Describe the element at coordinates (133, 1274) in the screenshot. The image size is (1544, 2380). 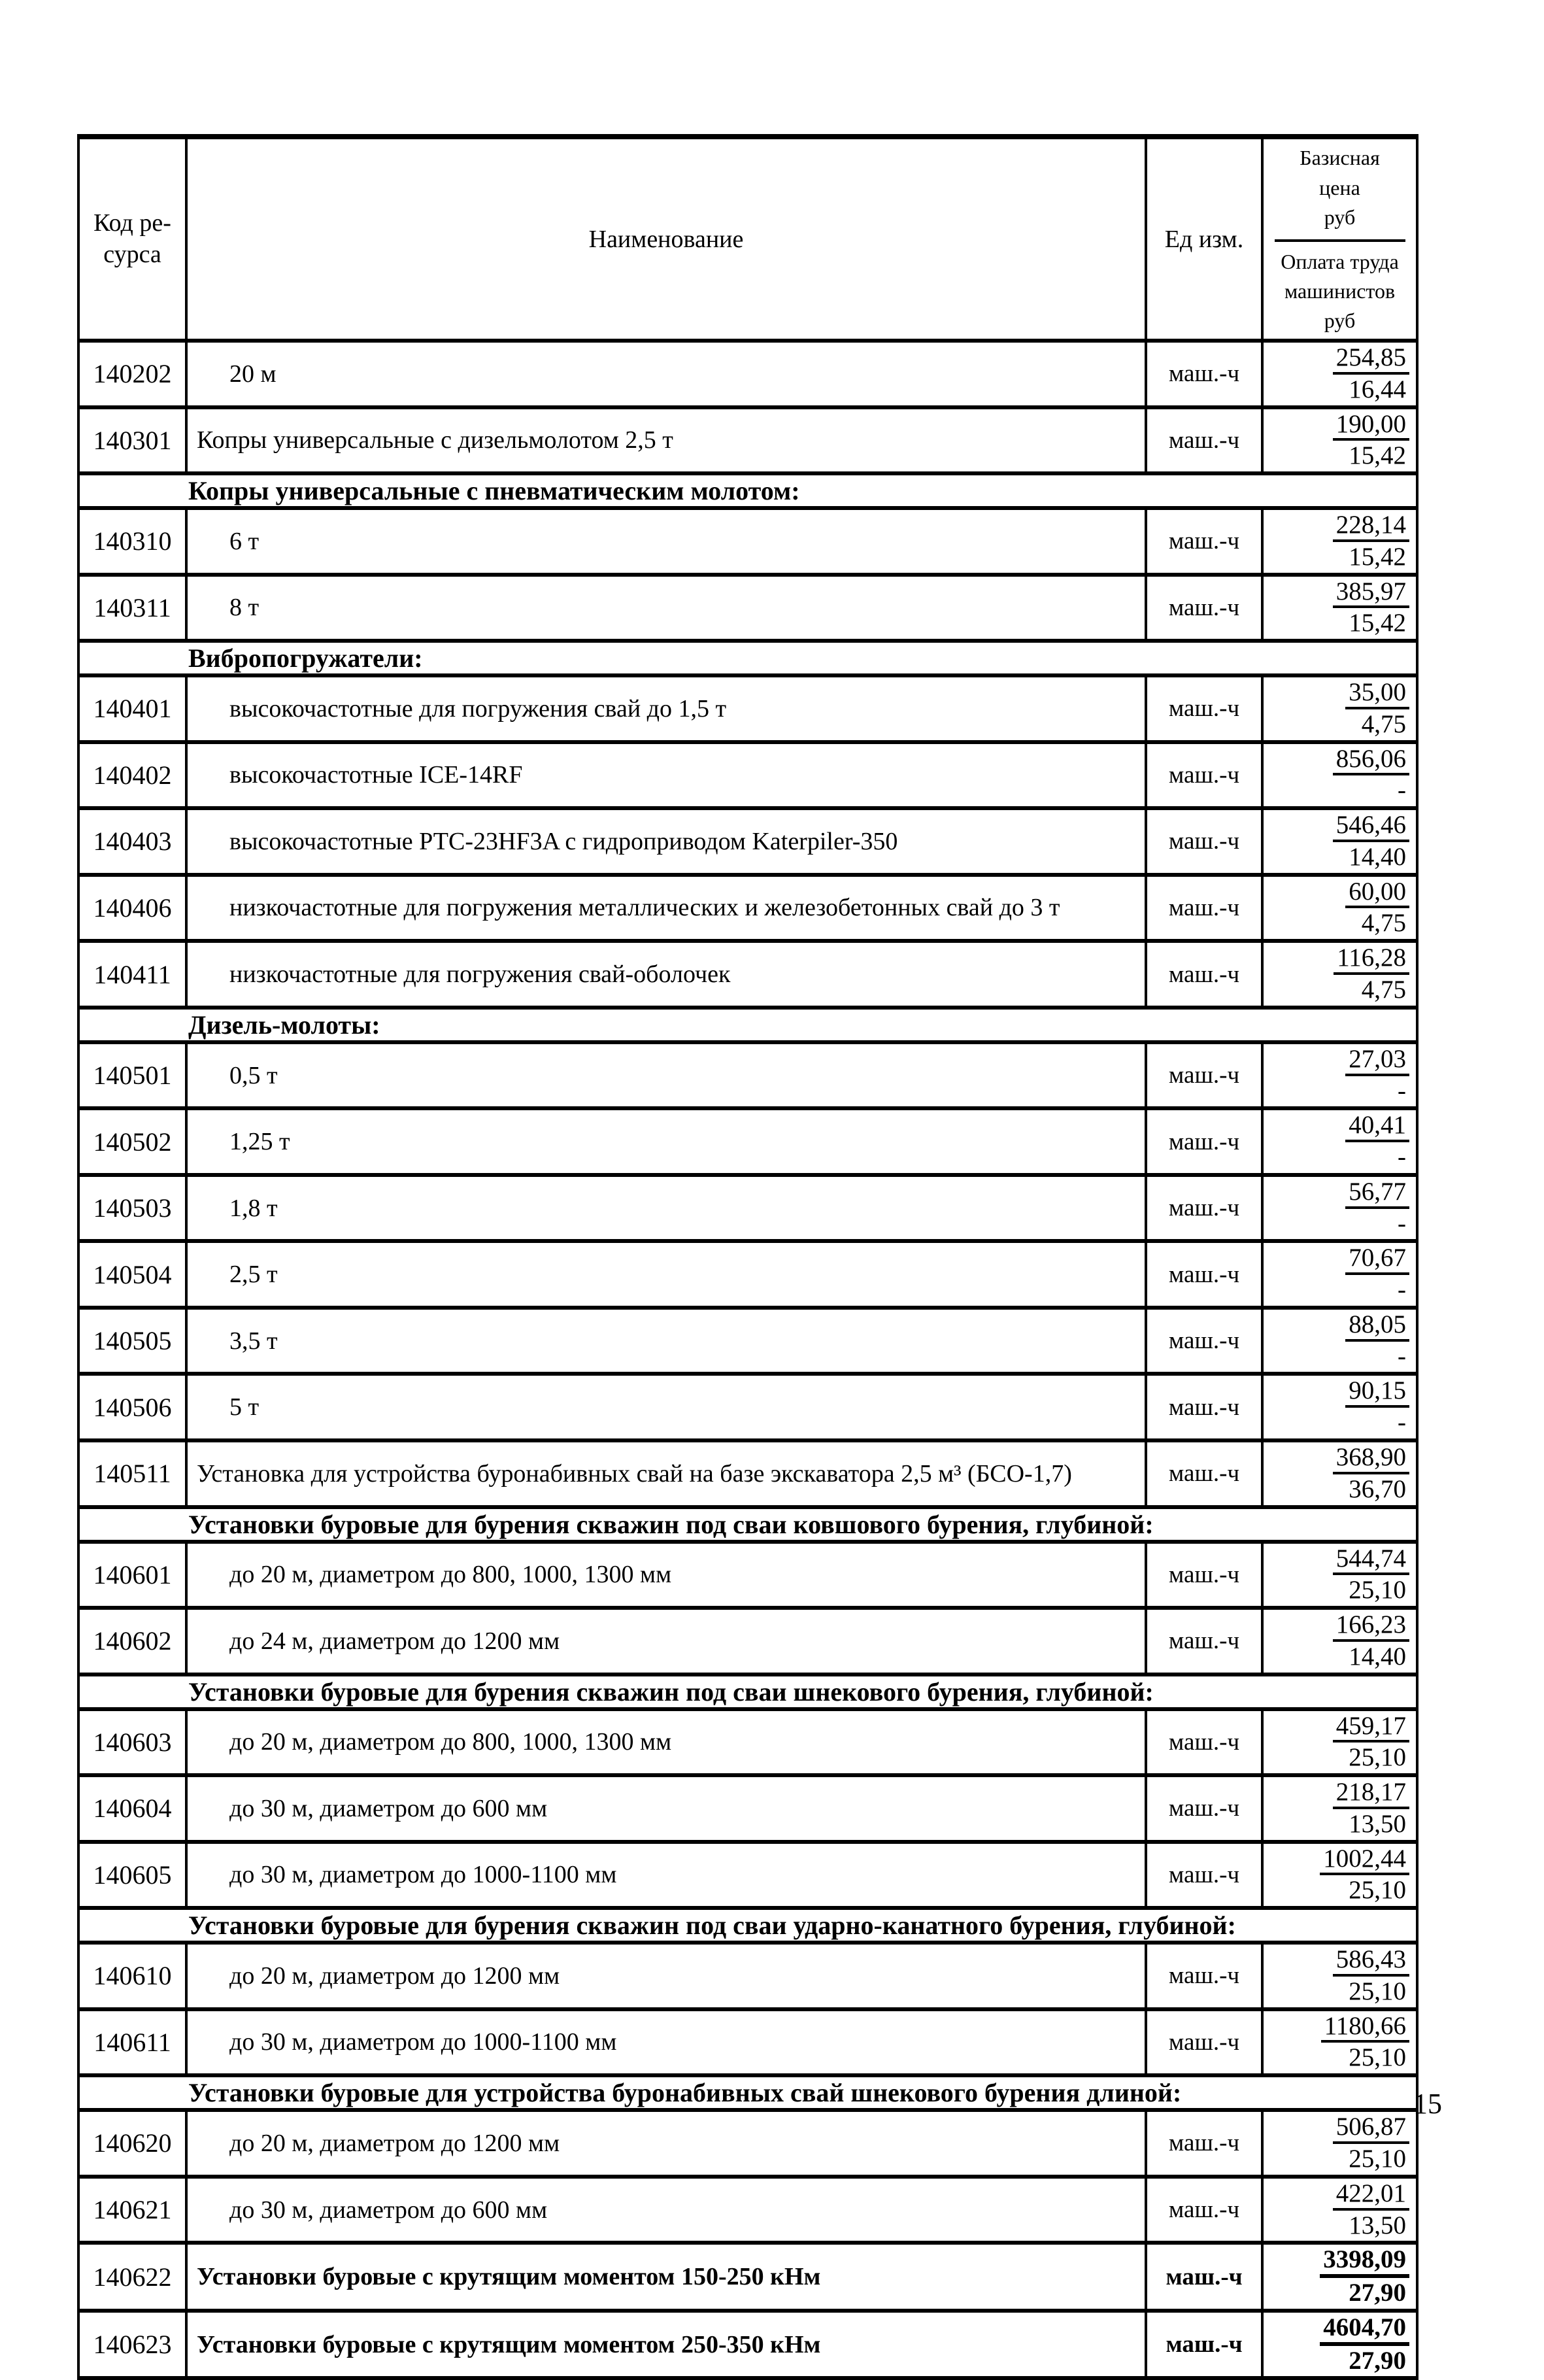
I see `resource-code-cell: 140504` at that location.